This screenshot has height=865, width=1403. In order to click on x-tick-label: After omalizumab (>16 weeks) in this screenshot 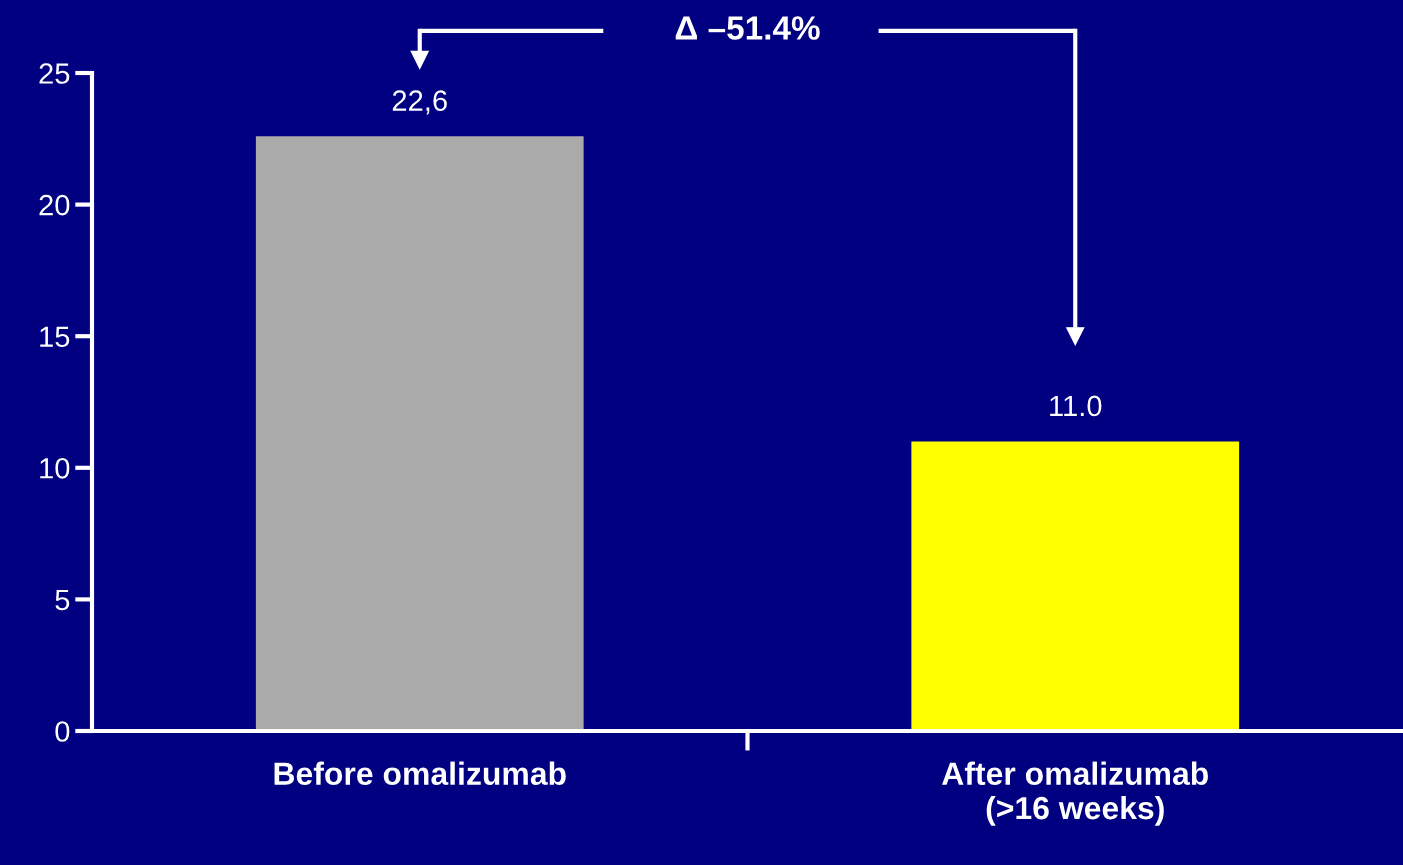, I will do `click(1075, 793)`.